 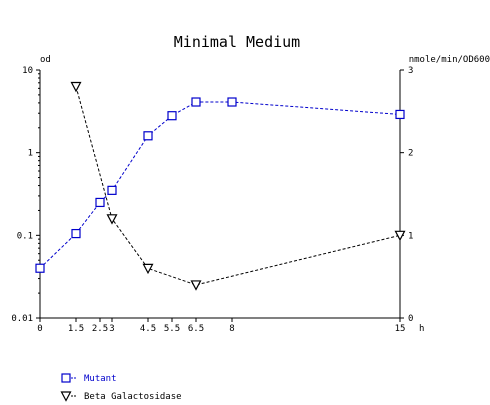 I want to click on left-tick-label: 0.01, so click(x=22, y=319).